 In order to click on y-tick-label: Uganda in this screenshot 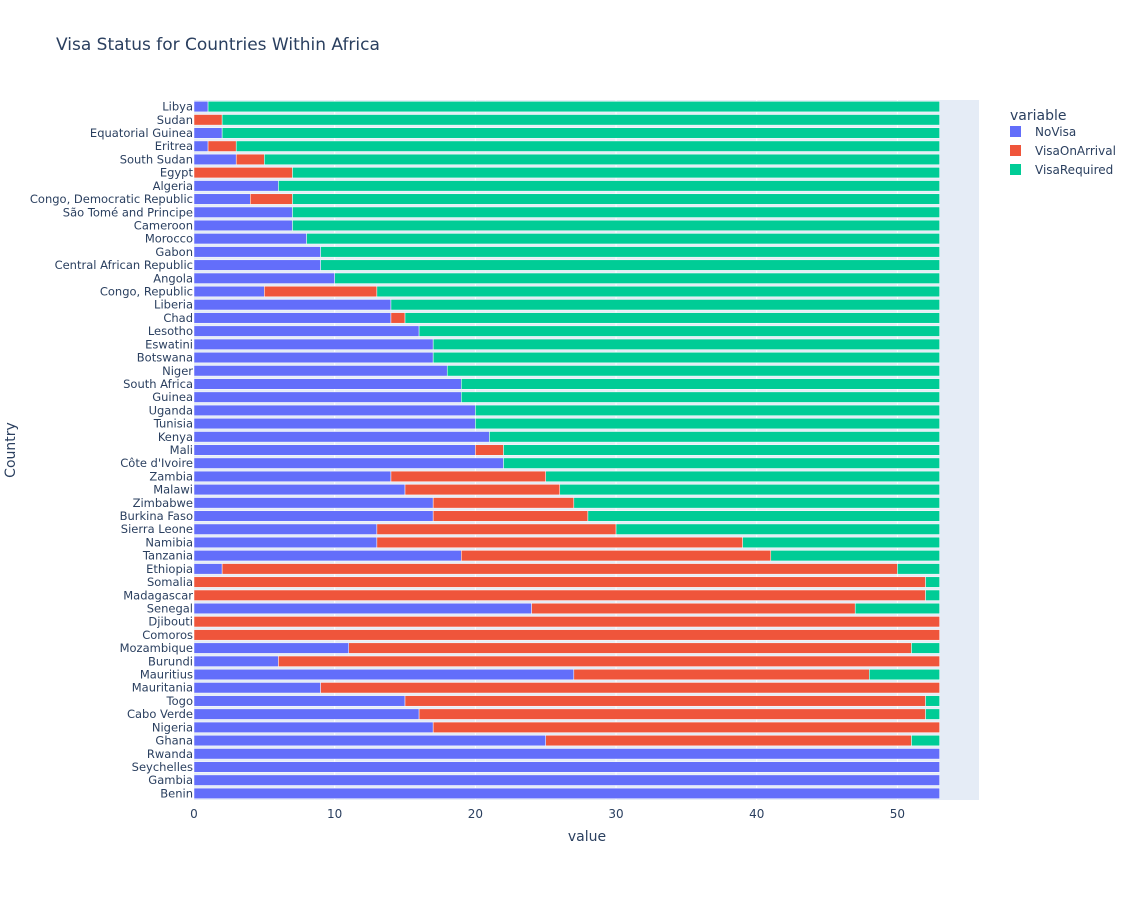, I will do `click(171, 410)`.